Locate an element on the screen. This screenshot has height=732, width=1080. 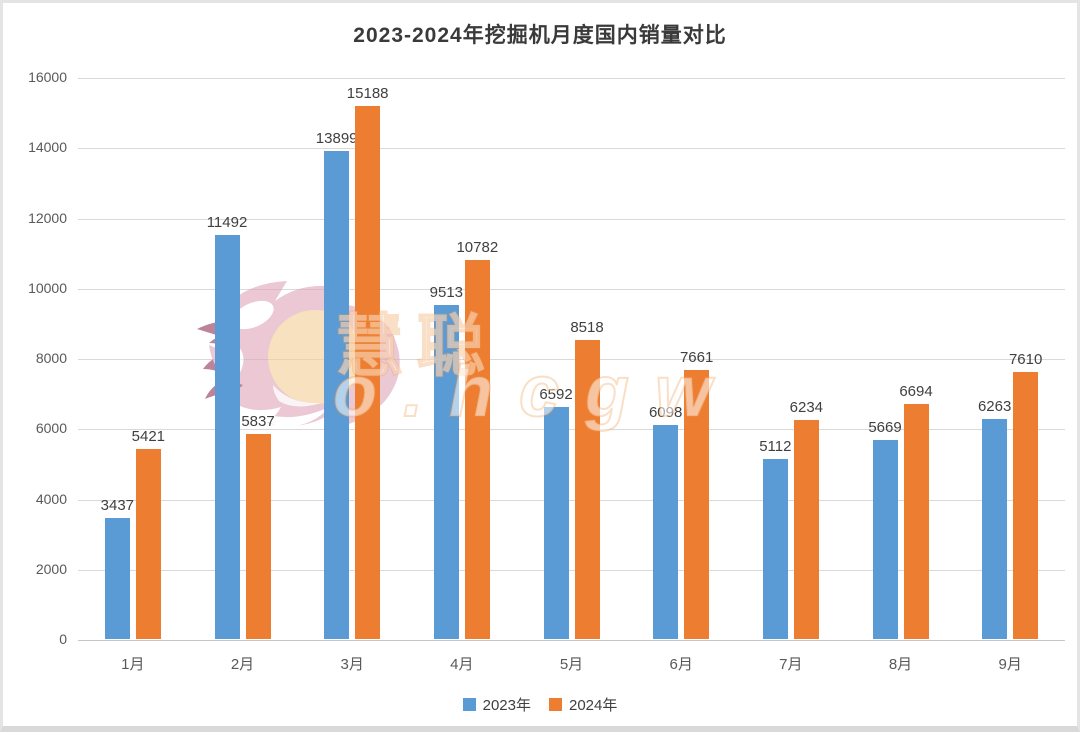
x-tick-label-7月: 7月 is located at coordinates (791, 664).